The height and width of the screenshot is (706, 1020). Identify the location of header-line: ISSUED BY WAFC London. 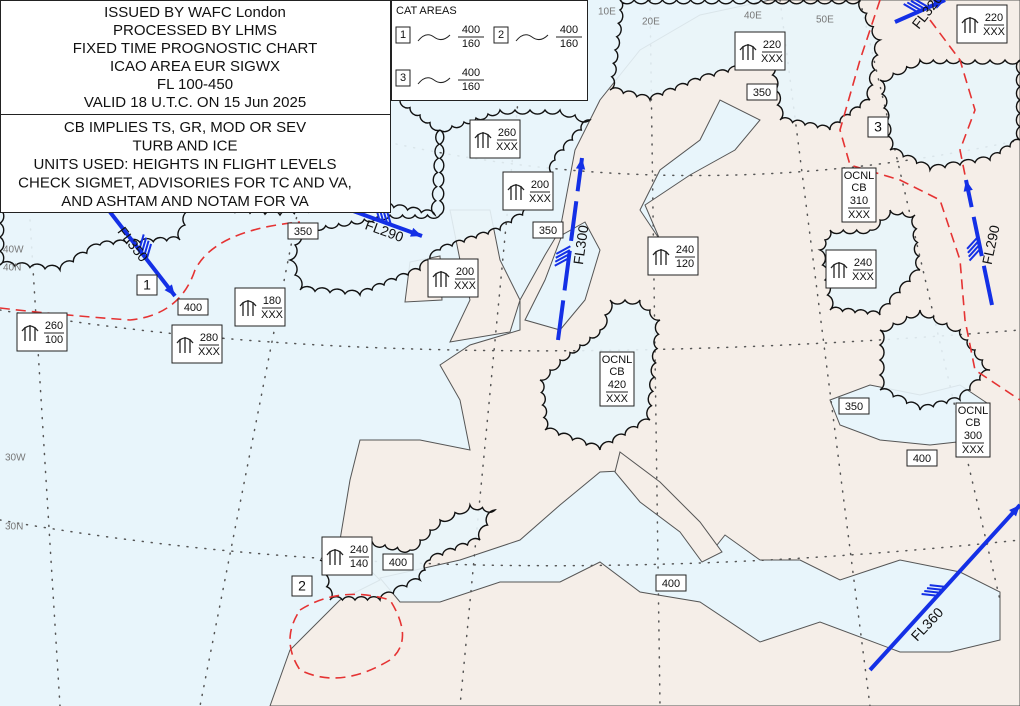
(195, 12).